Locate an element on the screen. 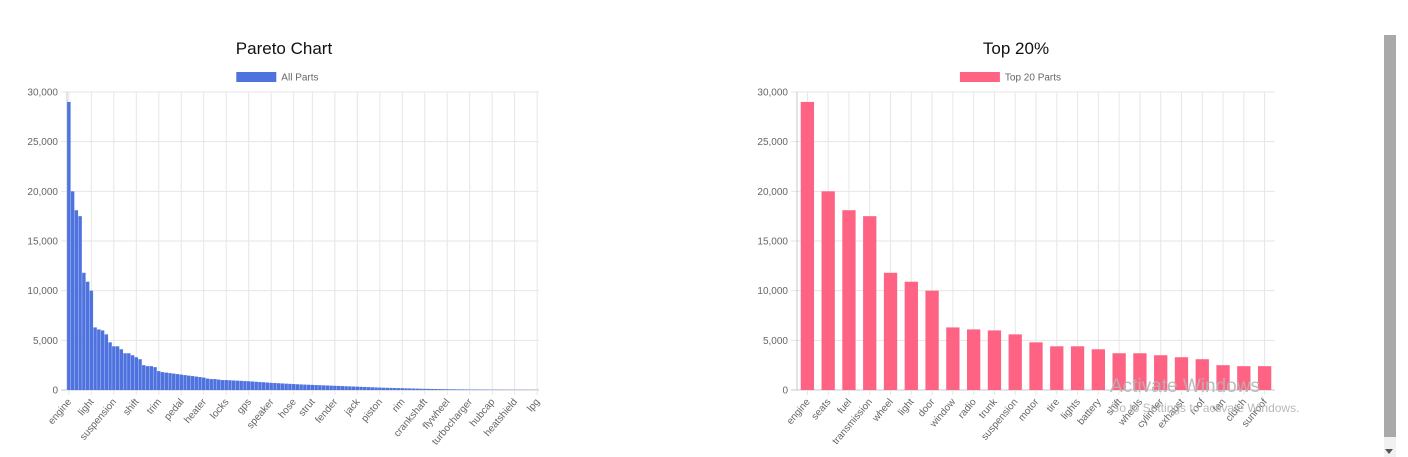 The height and width of the screenshot is (457, 1408). vertical-scrollbar is located at coordinates (1390, 246).